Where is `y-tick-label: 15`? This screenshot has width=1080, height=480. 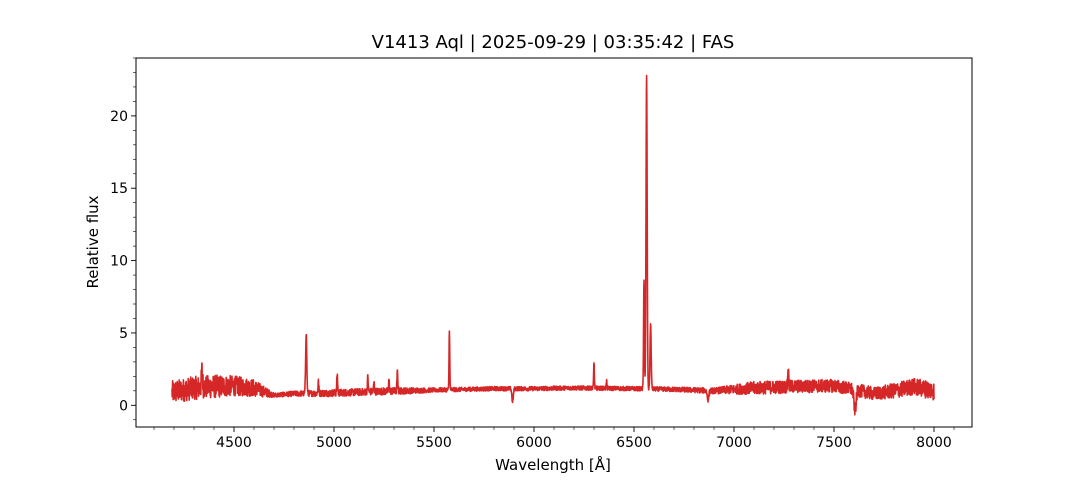 y-tick-label: 15 is located at coordinates (119, 189).